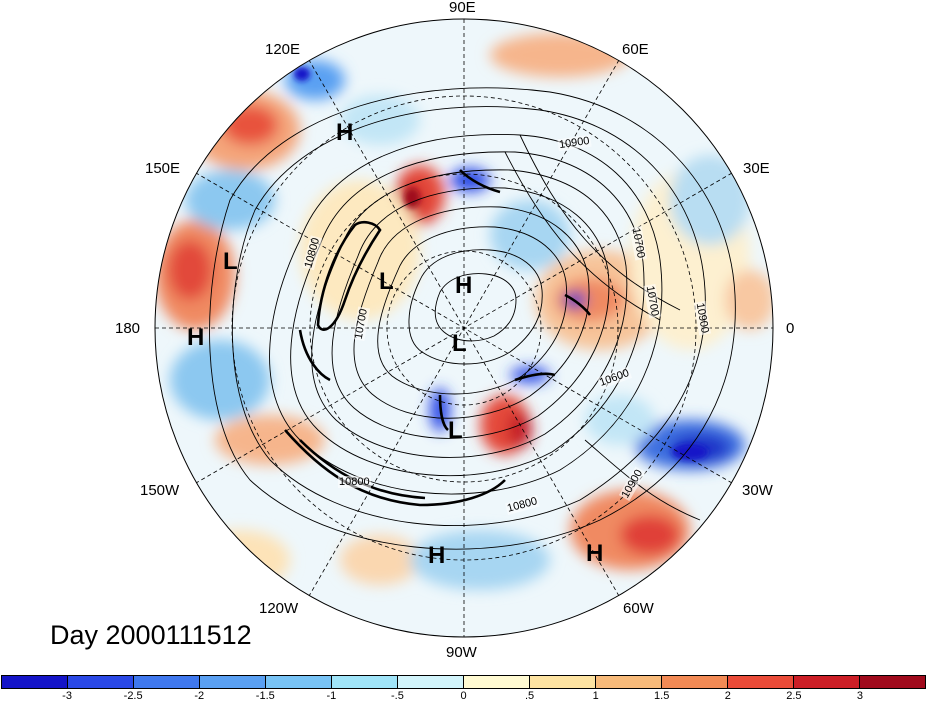 This screenshot has width=928, height=702. Describe the element at coordinates (638, 608) in the screenshot. I see `lon-label-60w: 60W` at that location.